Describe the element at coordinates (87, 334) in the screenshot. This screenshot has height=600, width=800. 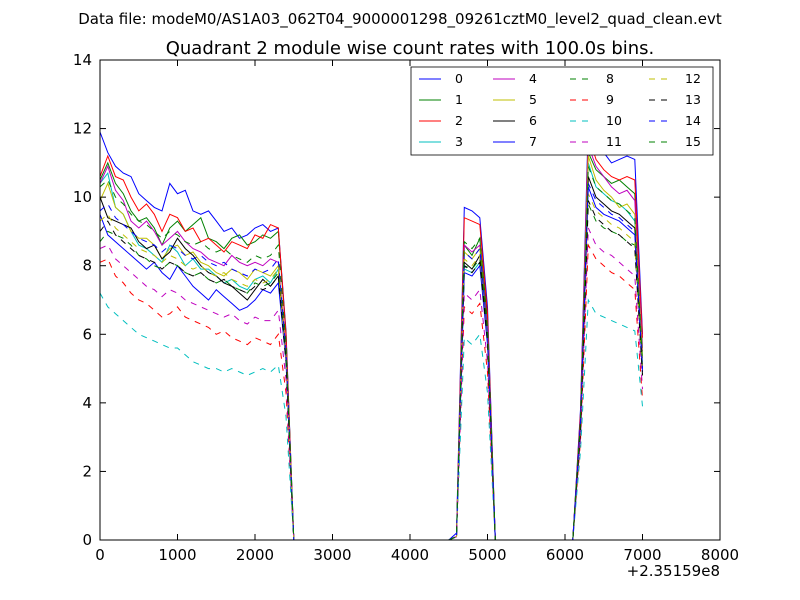
I see `y-tick-label: 6` at that location.